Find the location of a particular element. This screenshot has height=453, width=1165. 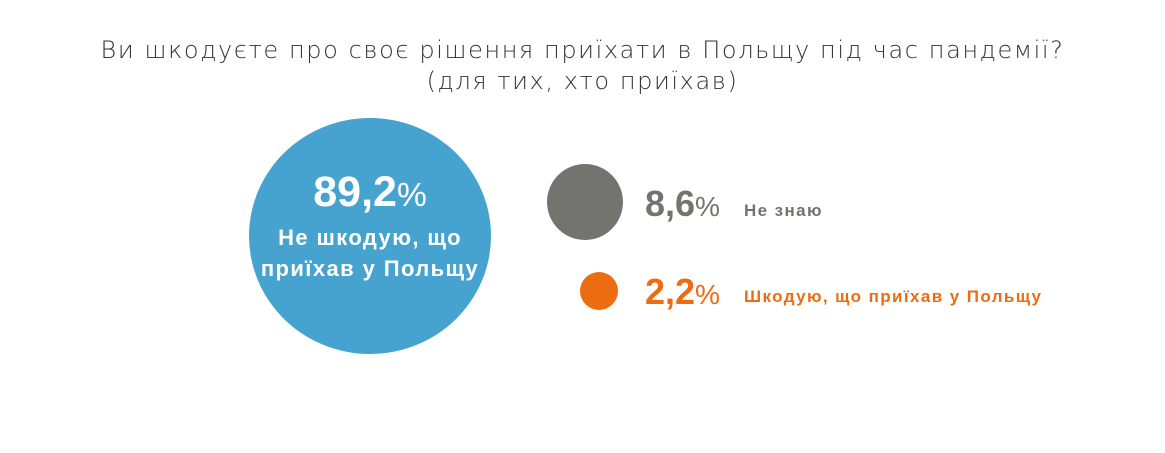

category-label-regret: Шкодую, що приїхав у Польщу is located at coordinates (893, 296).